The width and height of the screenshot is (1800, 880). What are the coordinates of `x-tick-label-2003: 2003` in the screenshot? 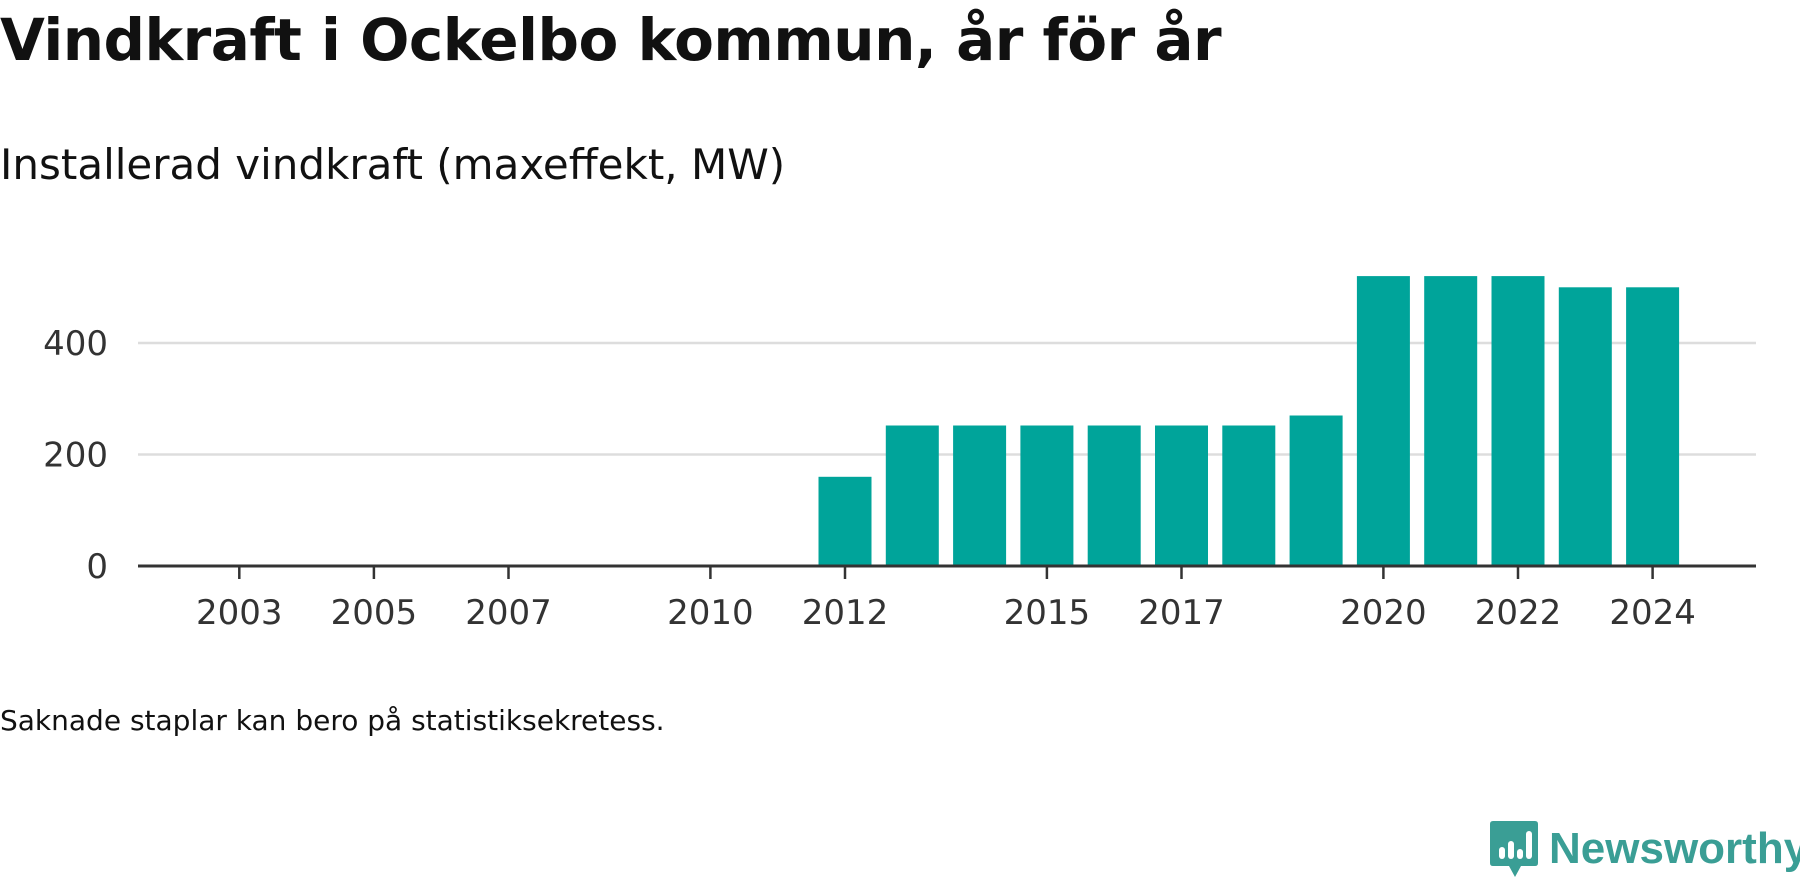 It's located at (239, 613).